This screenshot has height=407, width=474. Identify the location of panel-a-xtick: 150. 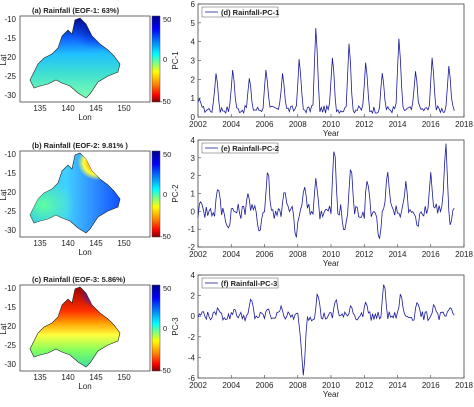
(124, 108).